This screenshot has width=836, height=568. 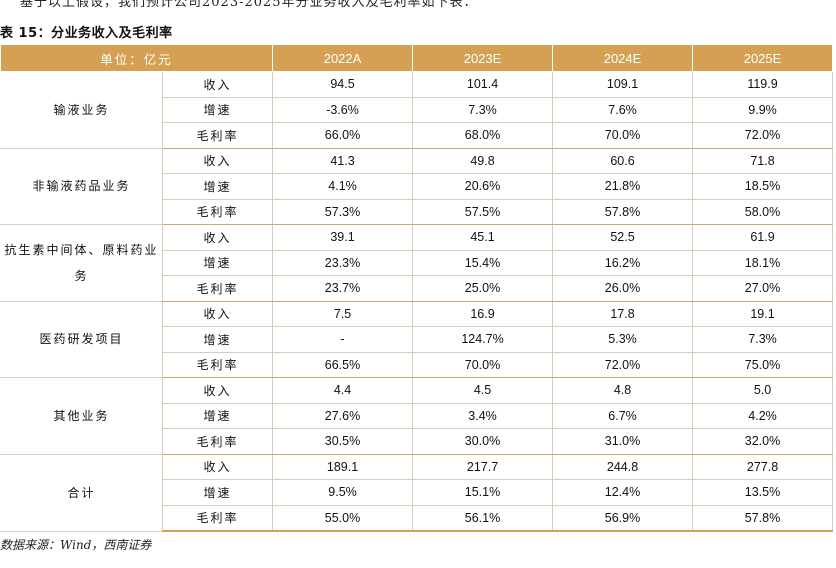 I want to click on table-row: 毛利率 66.5% 70.0% 72.0% 75.0%, so click(x=417, y=364).